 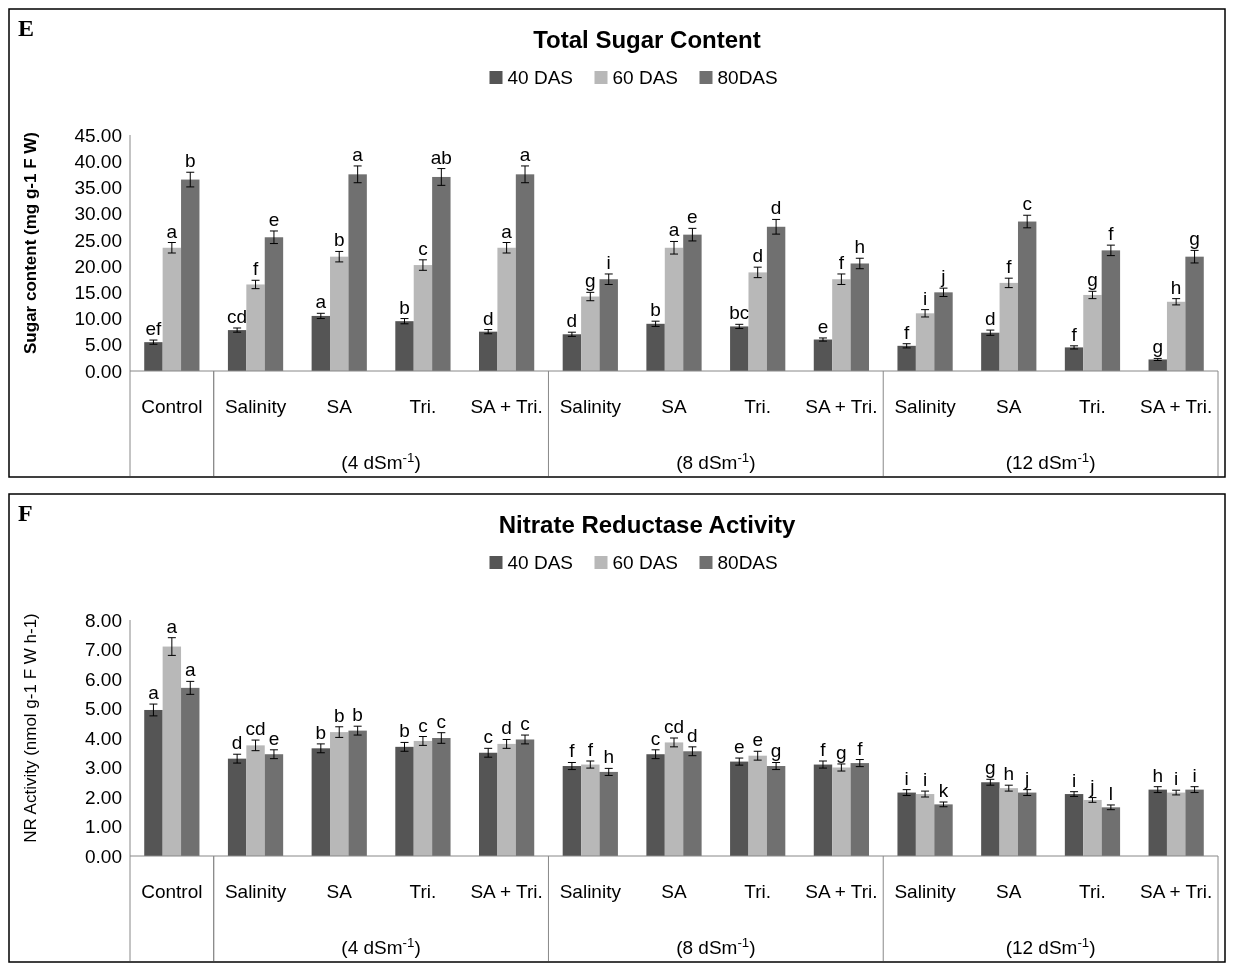 I want to click on y-tick-label: 8.00, so click(x=103, y=620).